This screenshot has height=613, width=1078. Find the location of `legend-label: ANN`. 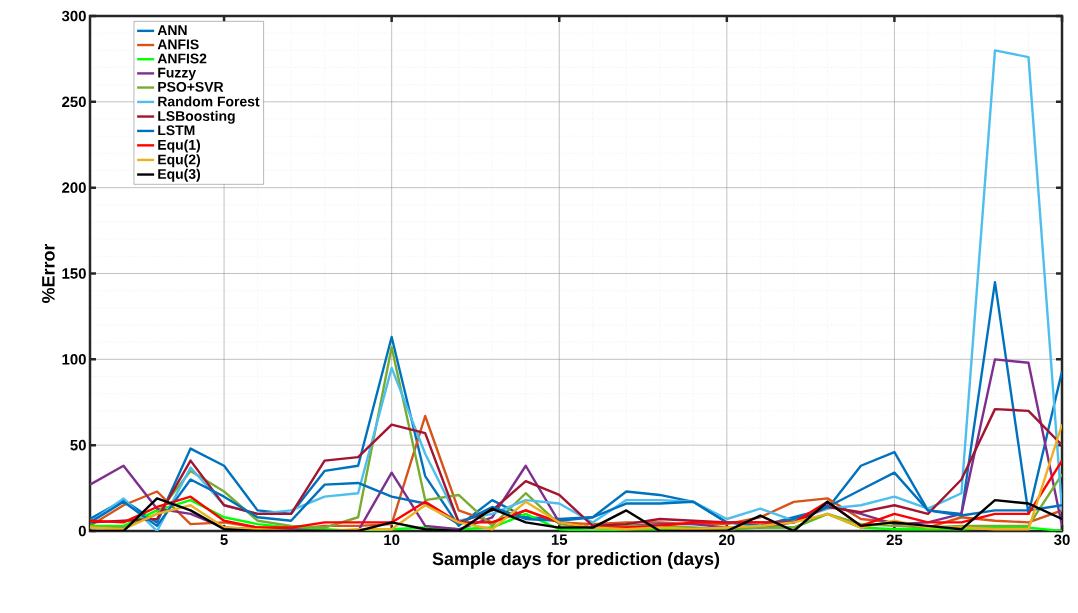

legend-label: ANN is located at coordinates (172, 30).